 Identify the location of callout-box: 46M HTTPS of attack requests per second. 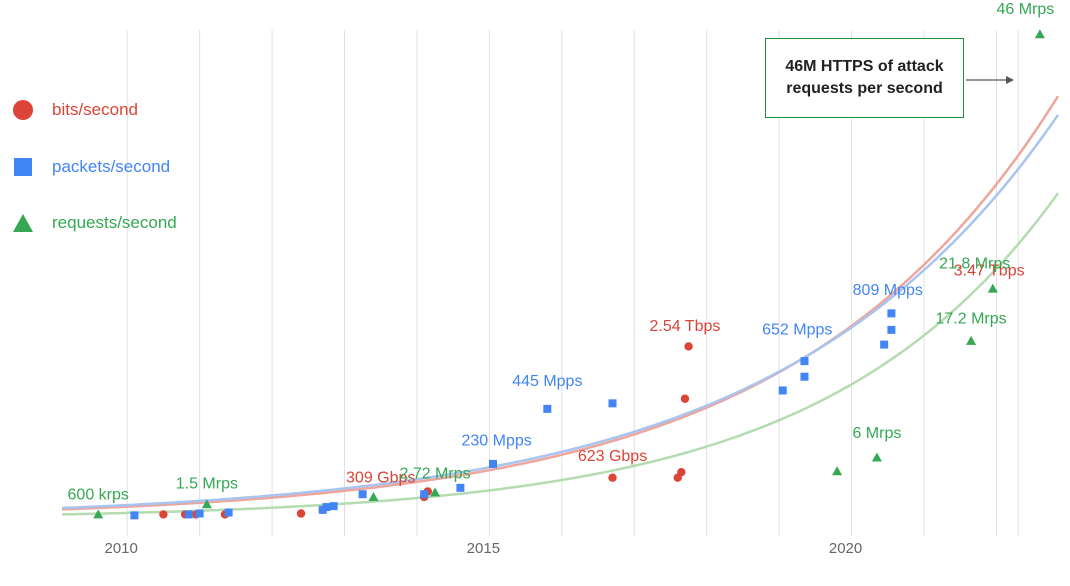
(864, 78).